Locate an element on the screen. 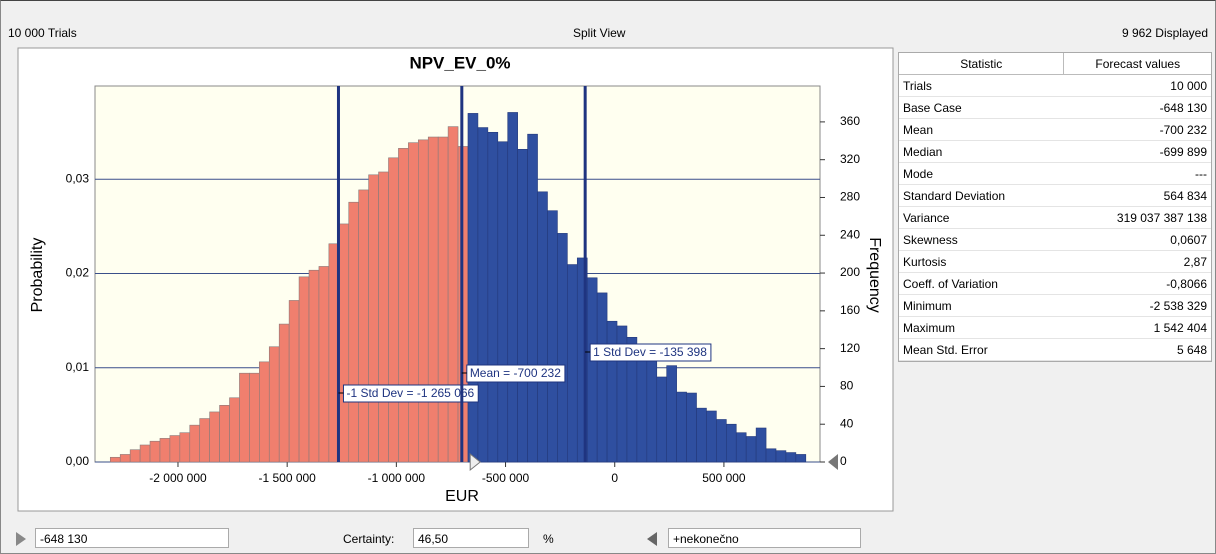  stat-value: 5 648 is located at coordinates (1191, 349).